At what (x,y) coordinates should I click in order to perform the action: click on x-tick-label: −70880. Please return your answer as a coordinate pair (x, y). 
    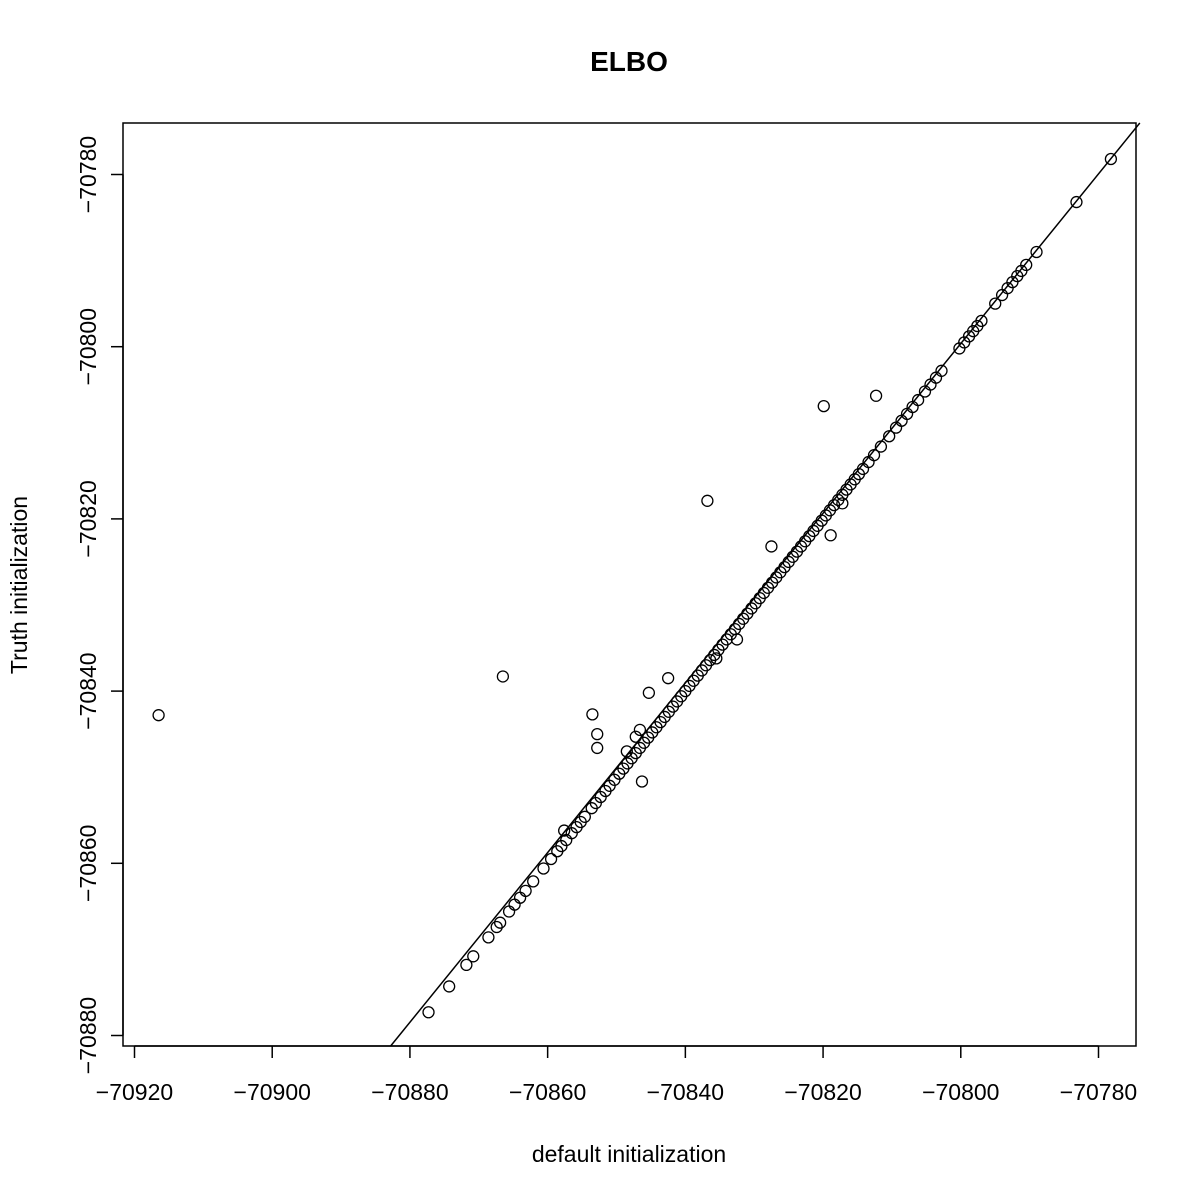
    Looking at the image, I should click on (409, 1092).